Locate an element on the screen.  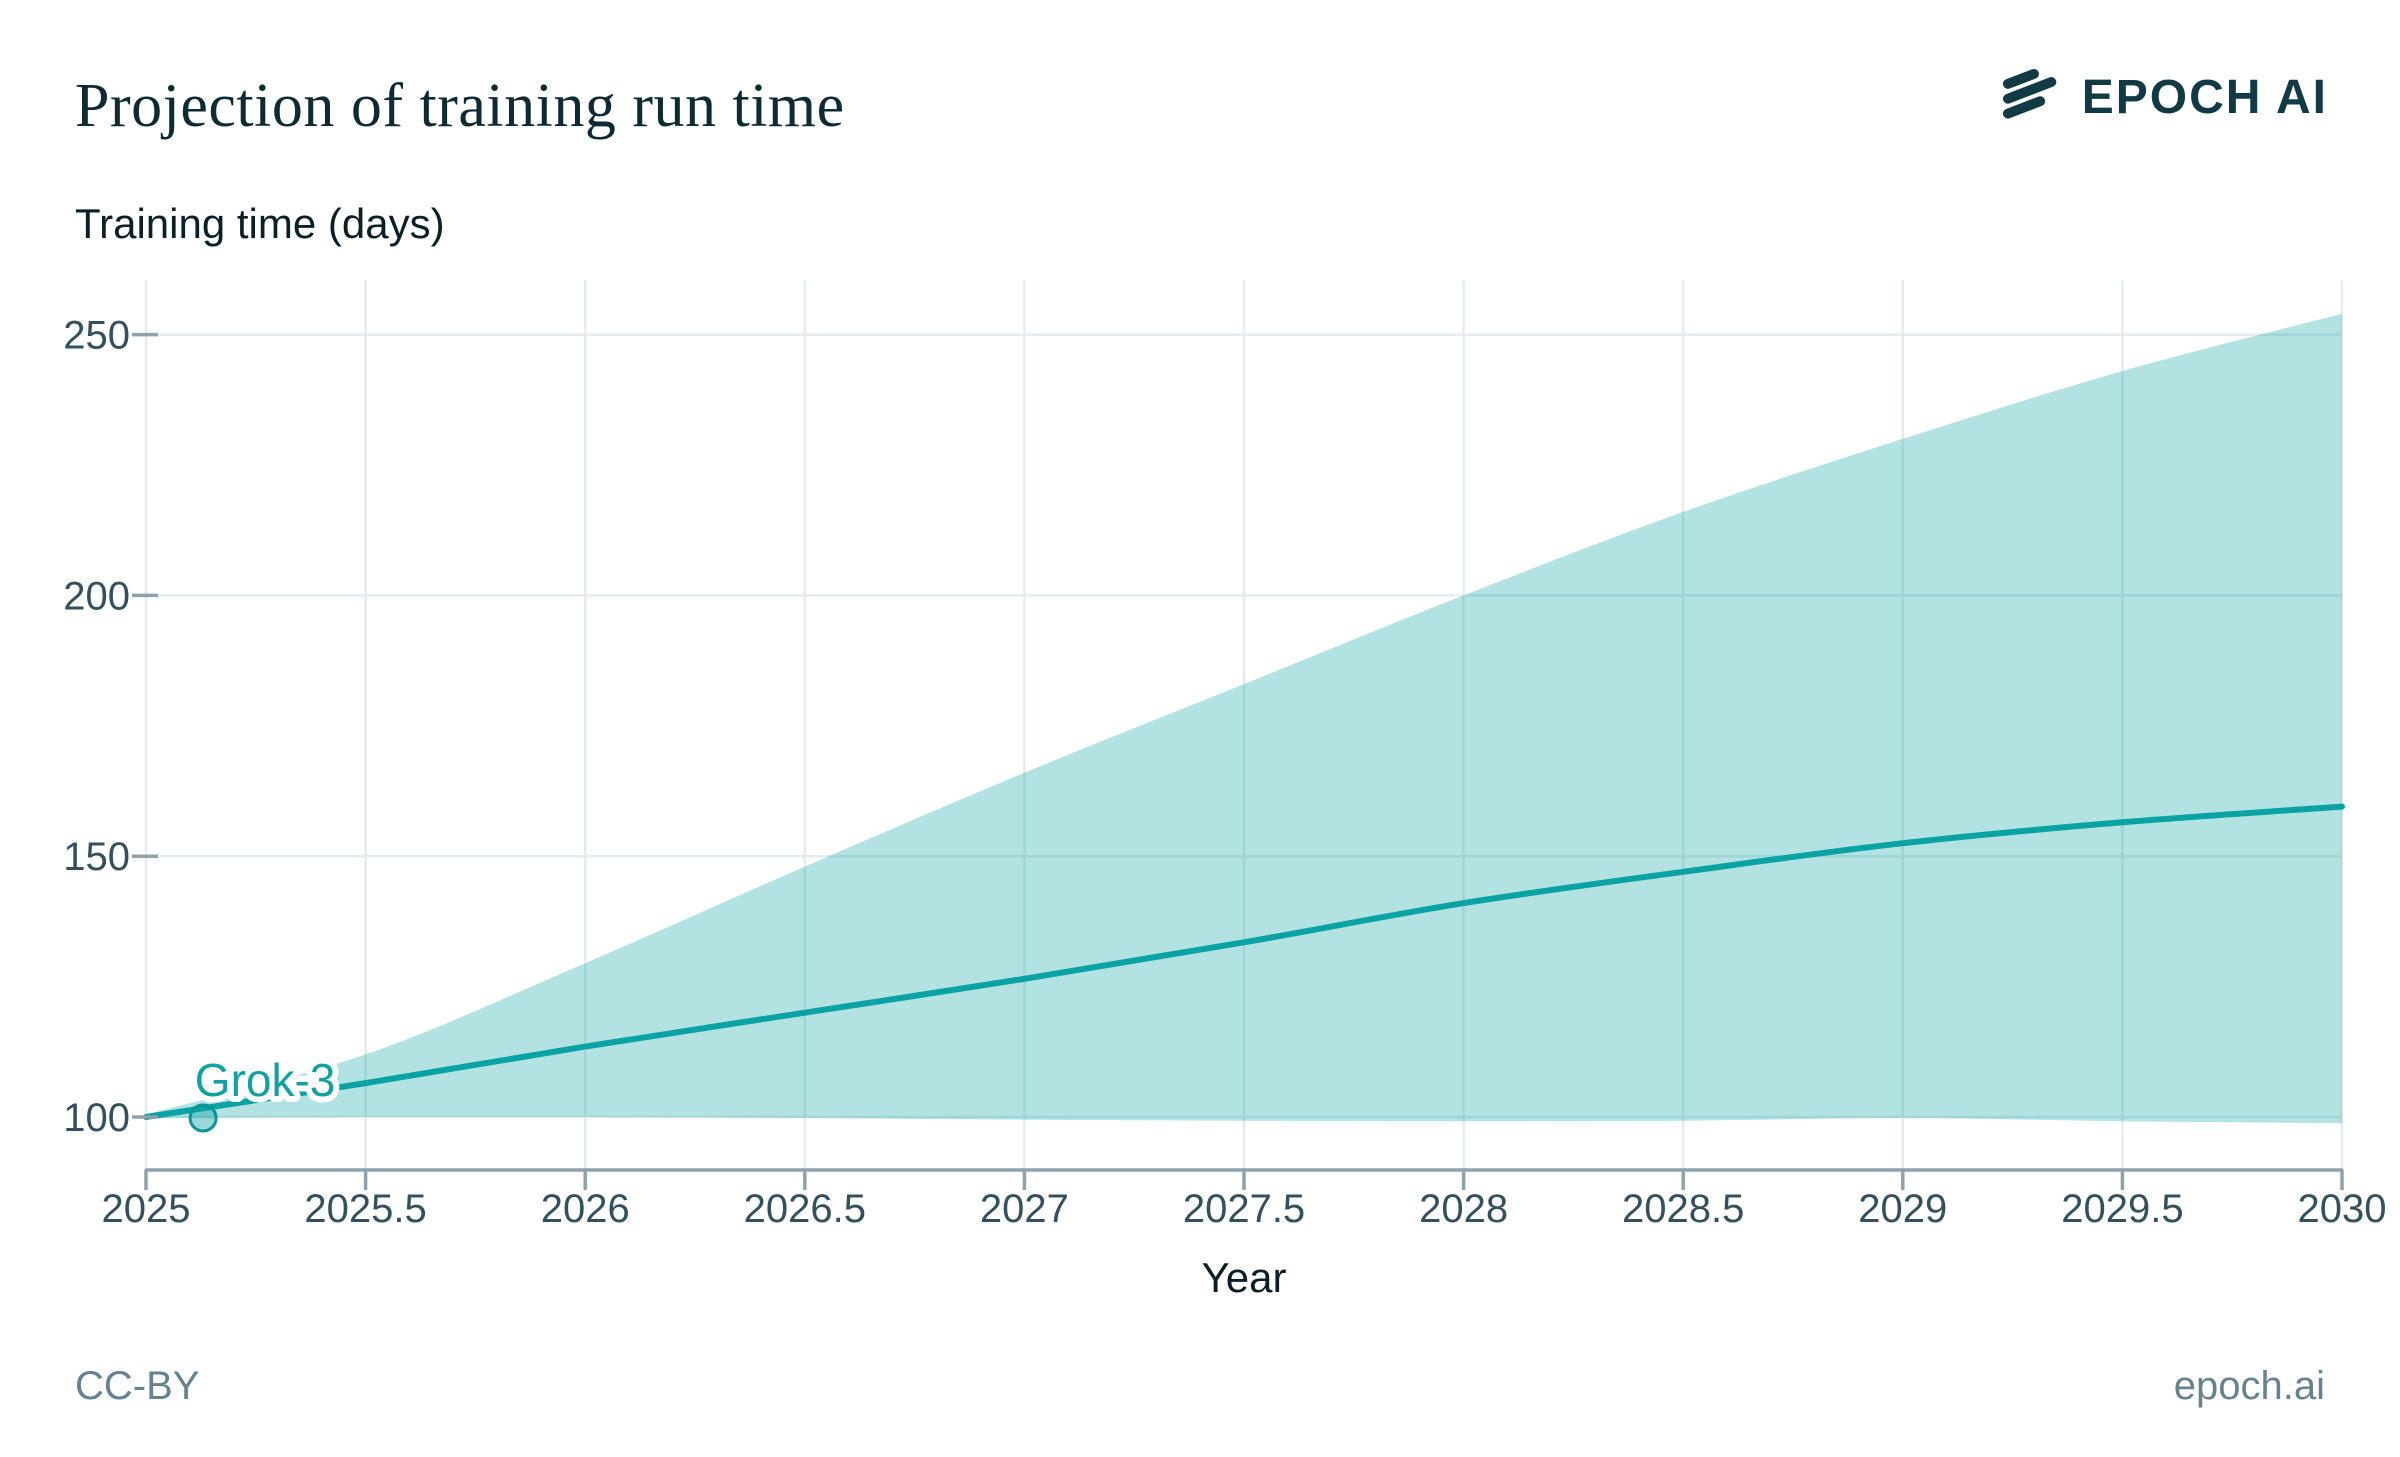
y-axis-title: Training time (days) is located at coordinates (260, 223).